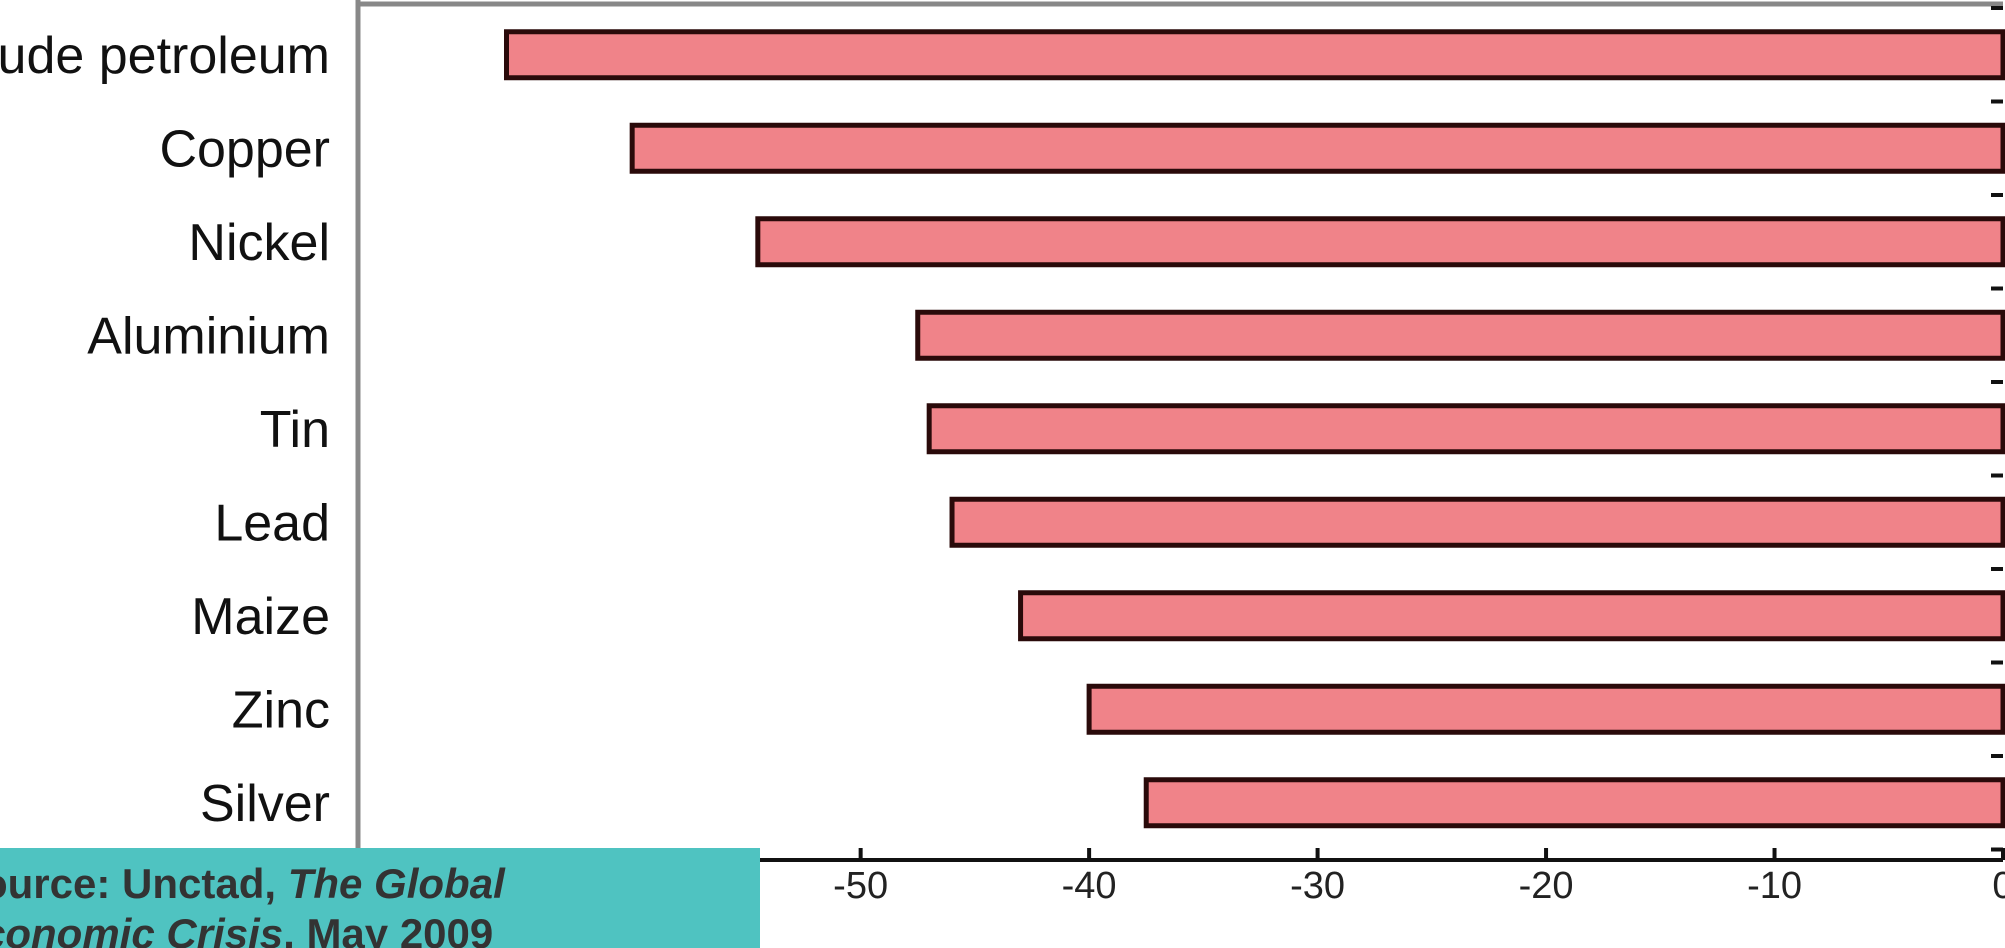 This screenshot has height=948, width=2005. I want to click on bar-nickel, so click(1380, 242).